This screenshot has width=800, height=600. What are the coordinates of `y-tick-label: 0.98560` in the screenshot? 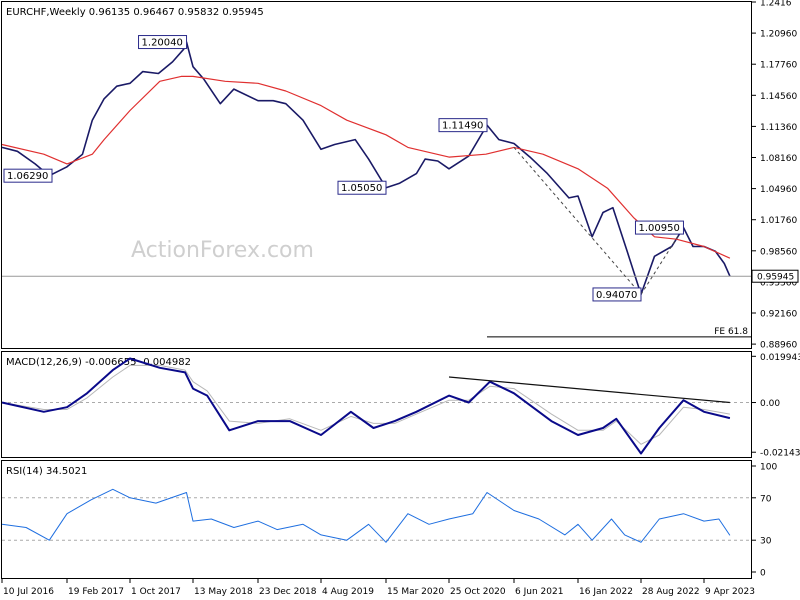 It's located at (778, 252).